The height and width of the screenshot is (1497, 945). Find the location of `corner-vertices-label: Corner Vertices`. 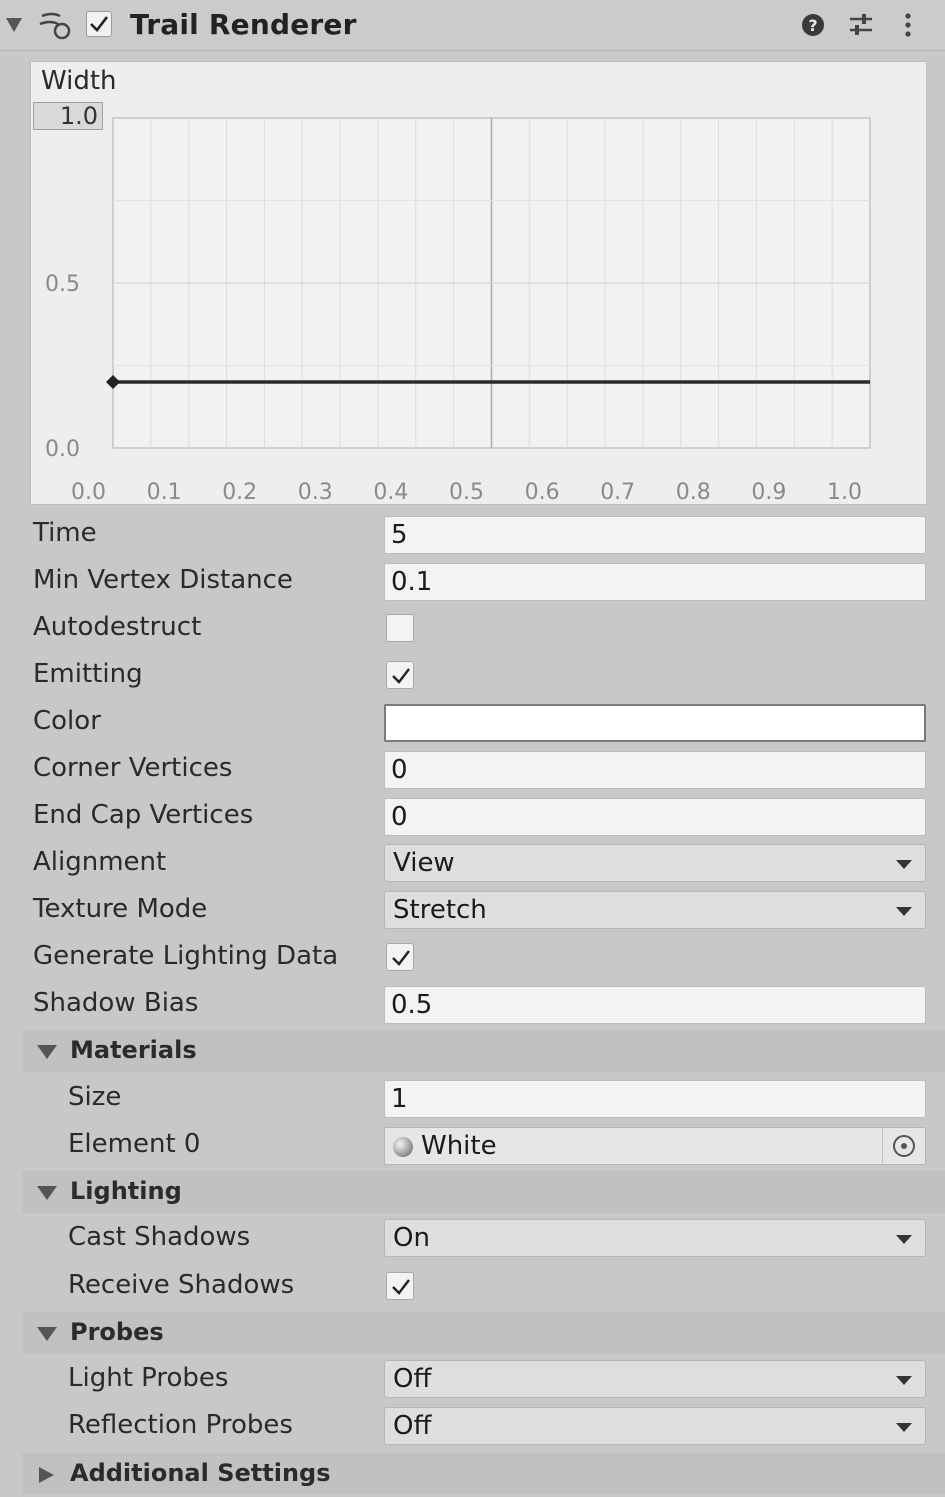

corner-vertices-label: Corner Vertices is located at coordinates (133, 768).